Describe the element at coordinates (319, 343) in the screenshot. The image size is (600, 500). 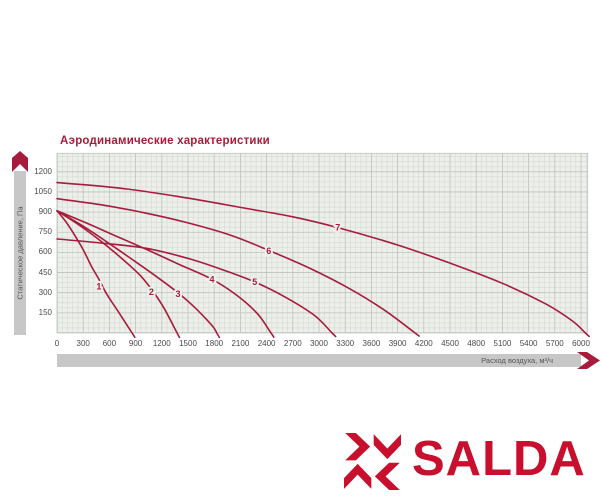
I see `x-tick-label: 3000` at that location.